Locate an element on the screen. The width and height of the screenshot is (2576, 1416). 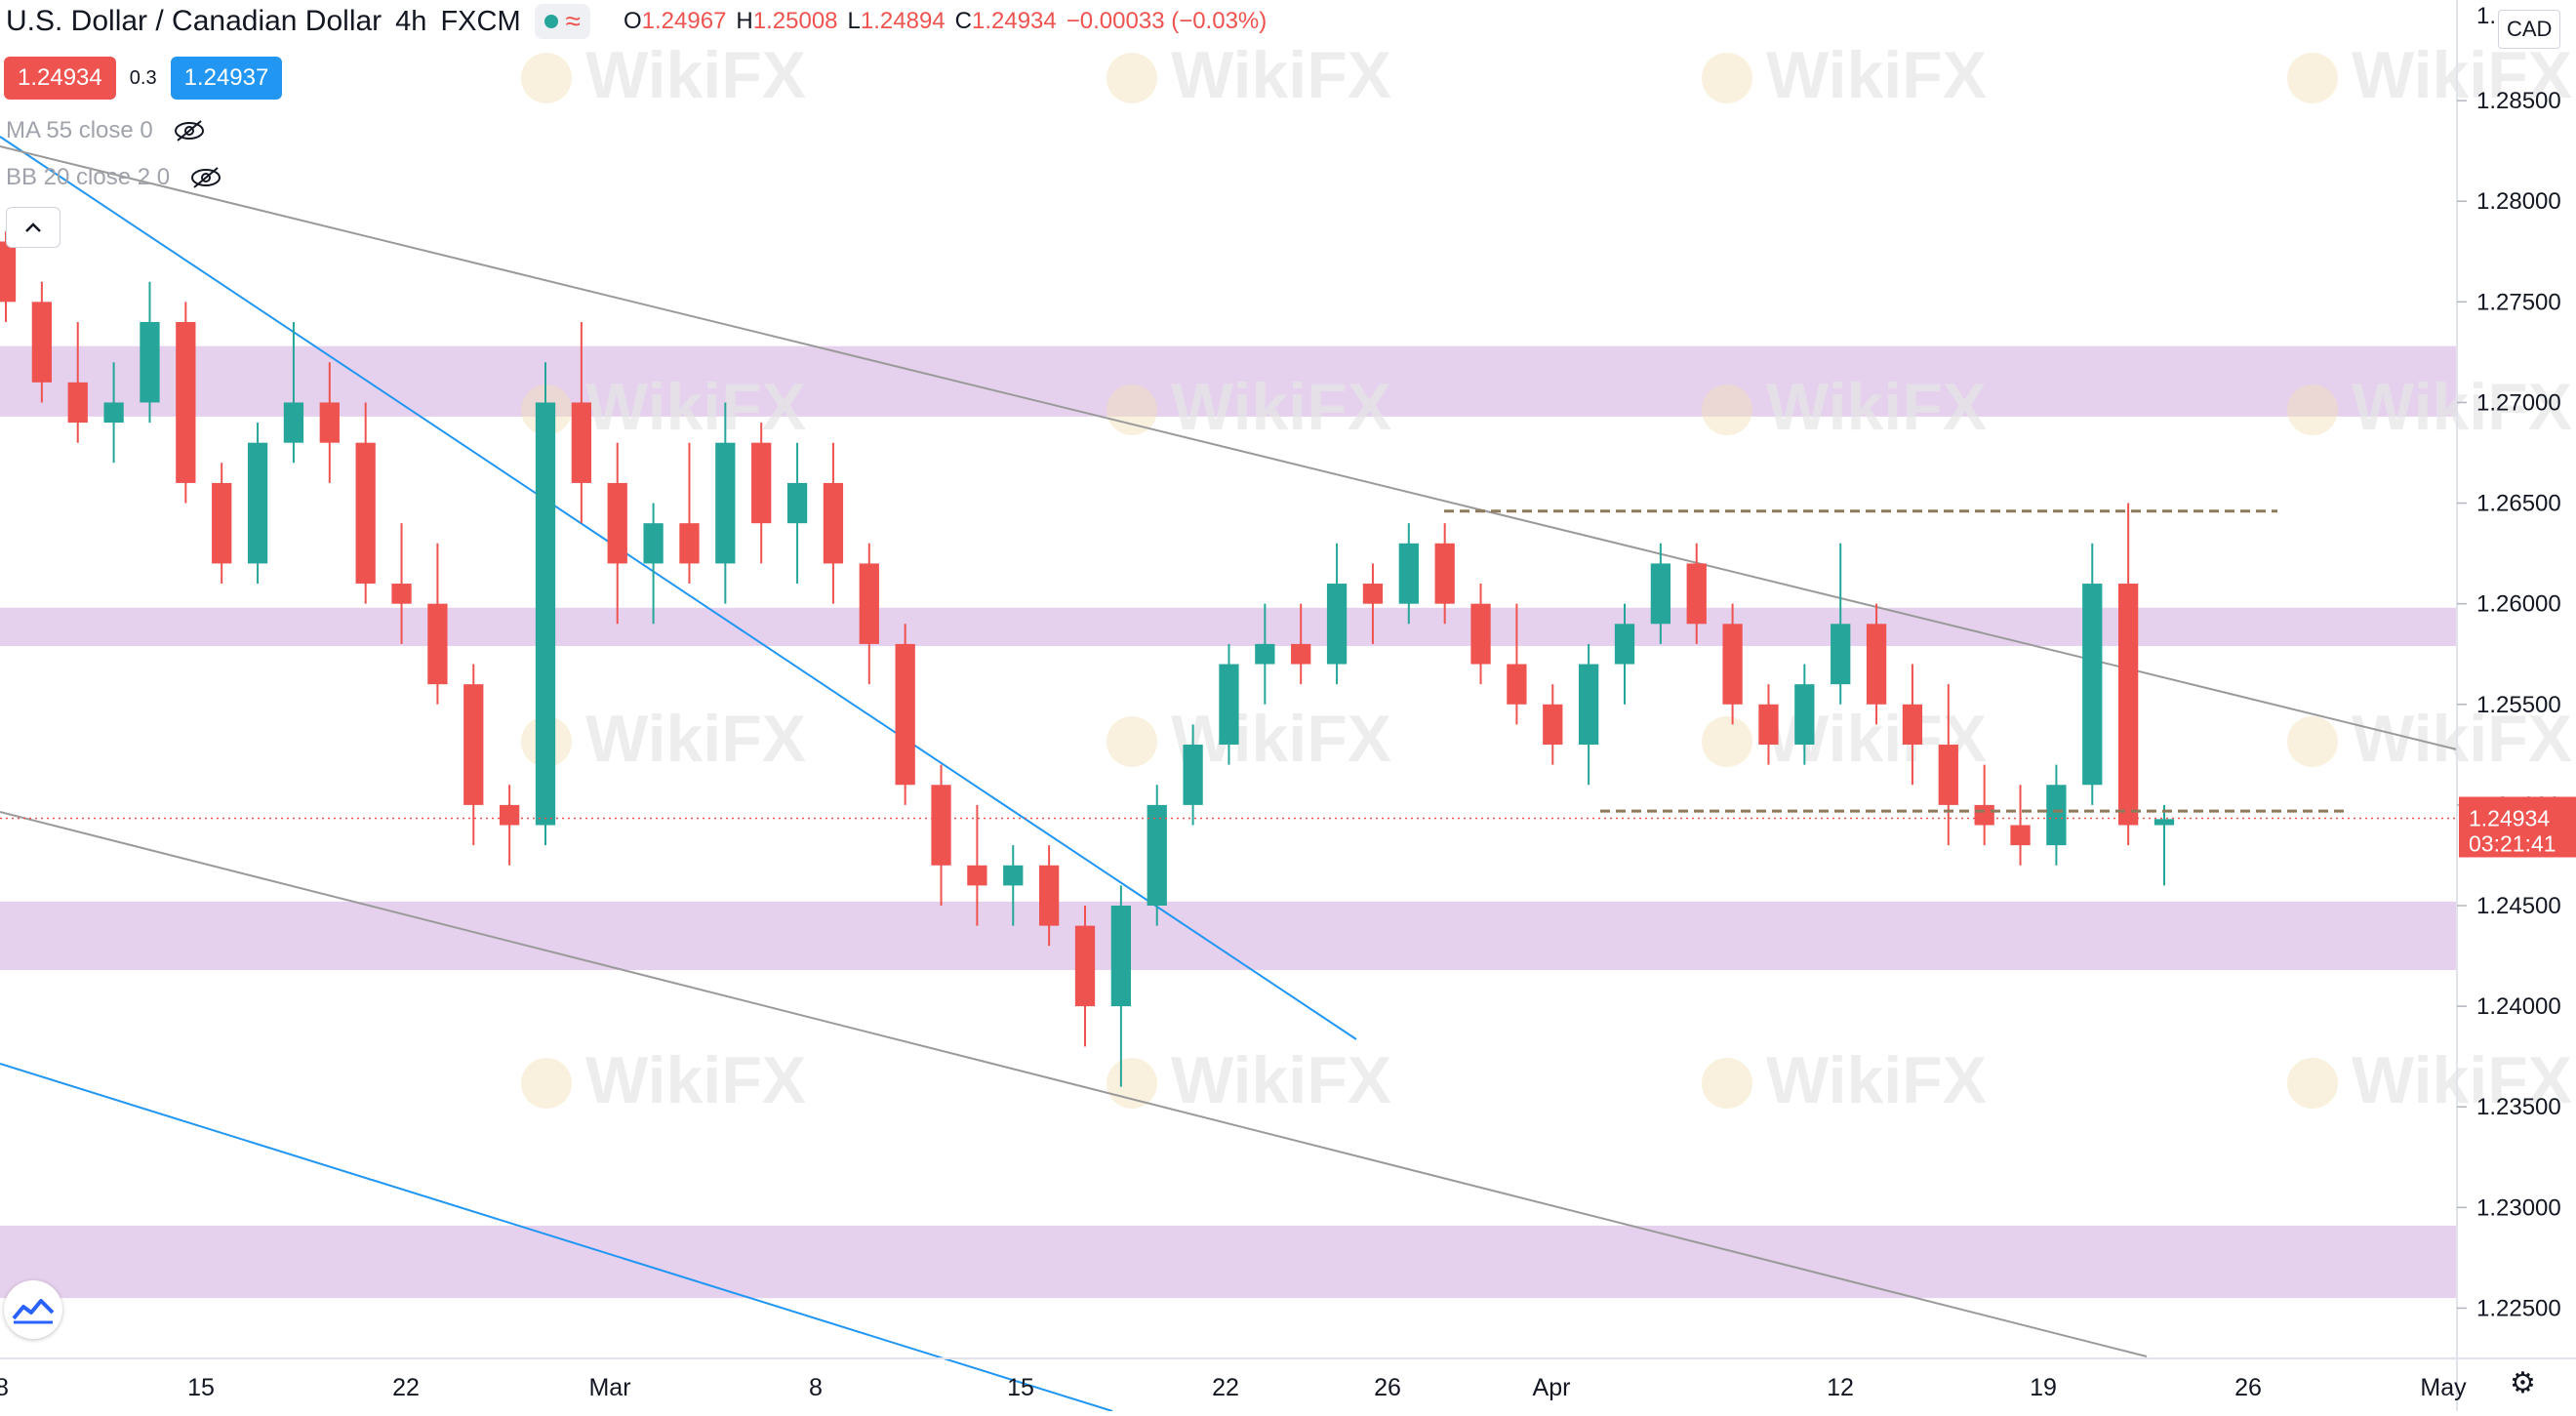
y-tick-label: 1.26000 is located at coordinates (2518, 604).